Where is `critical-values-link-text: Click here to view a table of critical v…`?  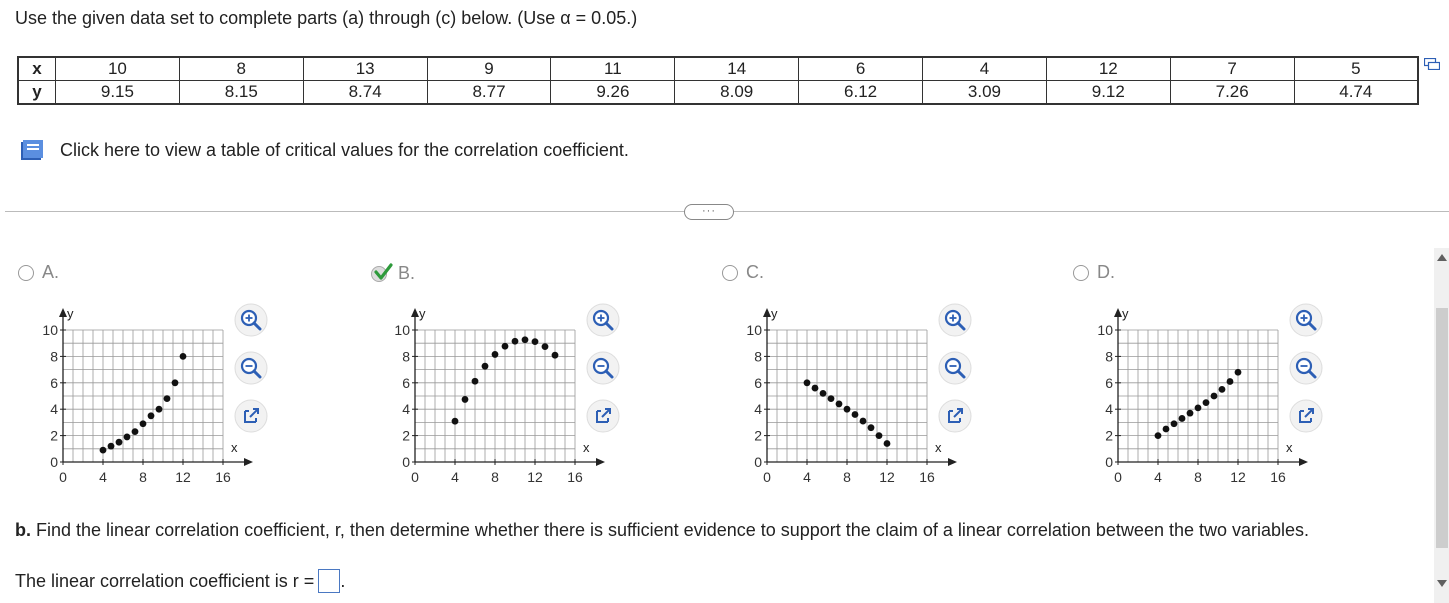
critical-values-link-text: Click here to view a table of critical v… is located at coordinates (344, 149).